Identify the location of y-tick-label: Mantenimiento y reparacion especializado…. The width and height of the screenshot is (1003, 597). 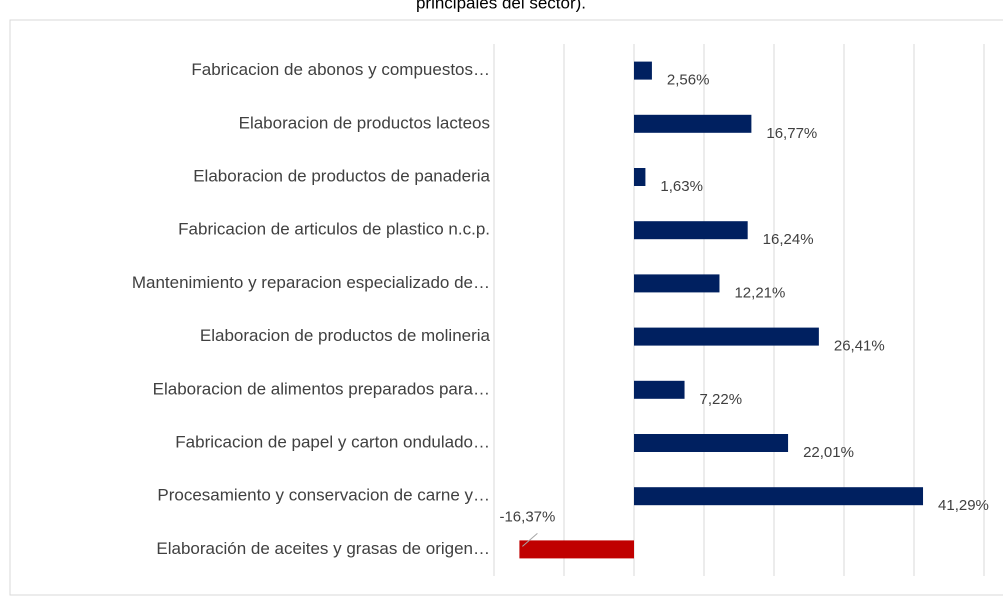
(311, 282).